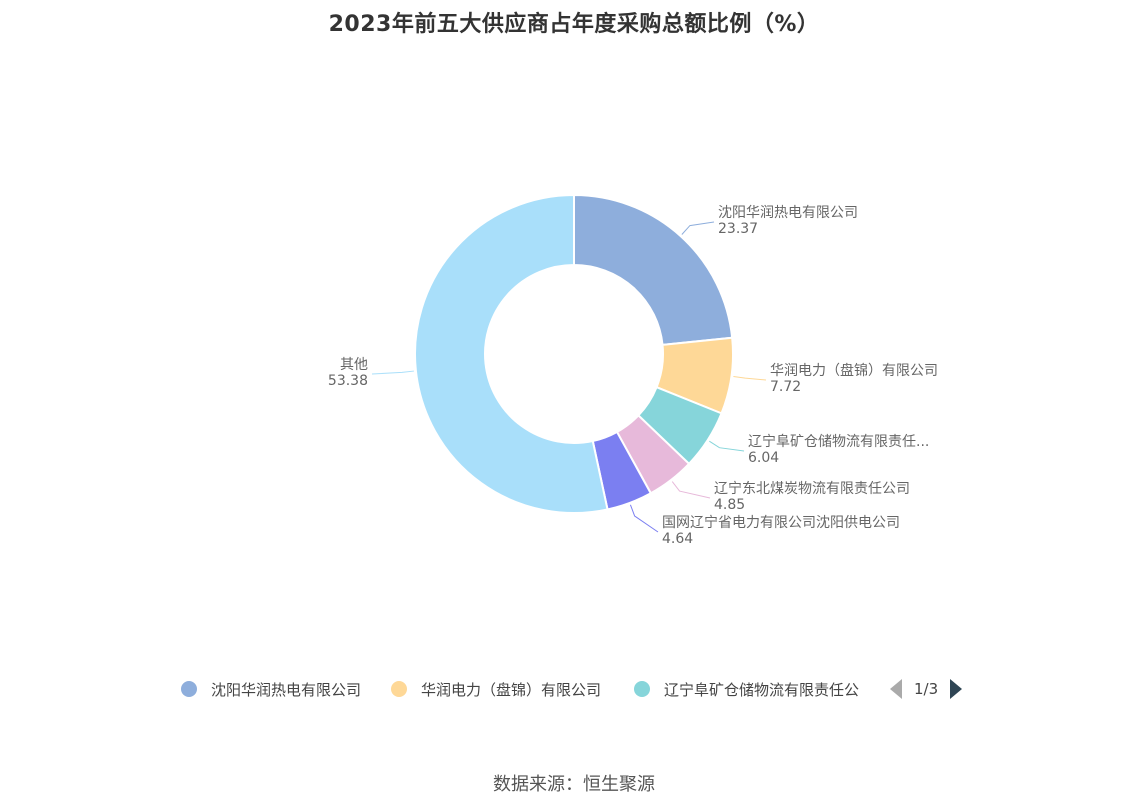 This screenshot has width=1148, height=809. What do you see at coordinates (286, 689) in the screenshot?
I see `legend-label: 沈阳华润热电有限公司` at bounding box center [286, 689].